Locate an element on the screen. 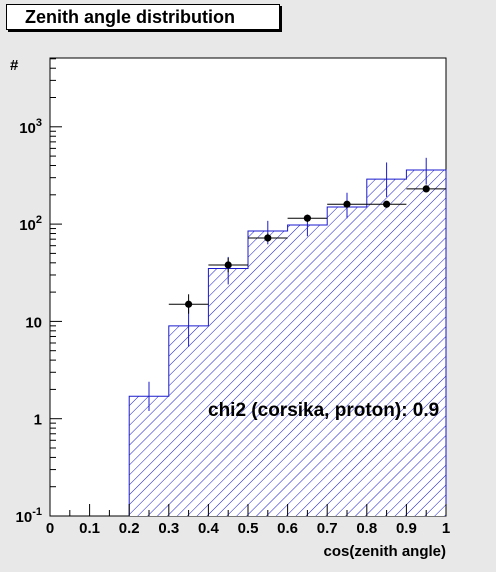 Image resolution: width=496 pixels, height=572 pixels. x-tick-label: 0.5 is located at coordinates (248, 528).